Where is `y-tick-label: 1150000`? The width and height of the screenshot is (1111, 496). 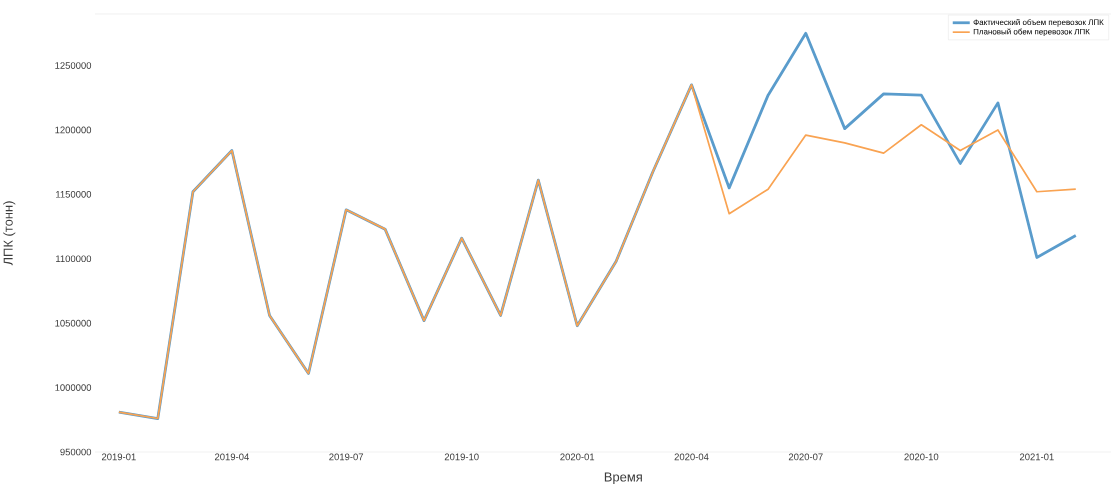
y-tick-label: 1150000 is located at coordinates (74, 194).